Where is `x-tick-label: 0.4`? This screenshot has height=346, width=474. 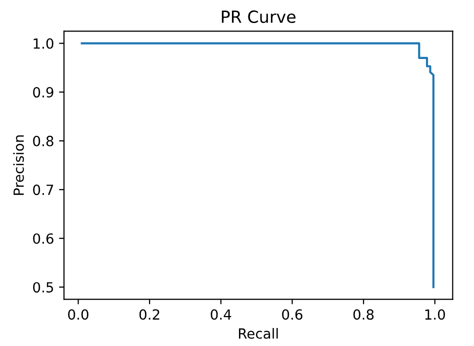
x-tick-label: 0.4 is located at coordinates (221, 314).